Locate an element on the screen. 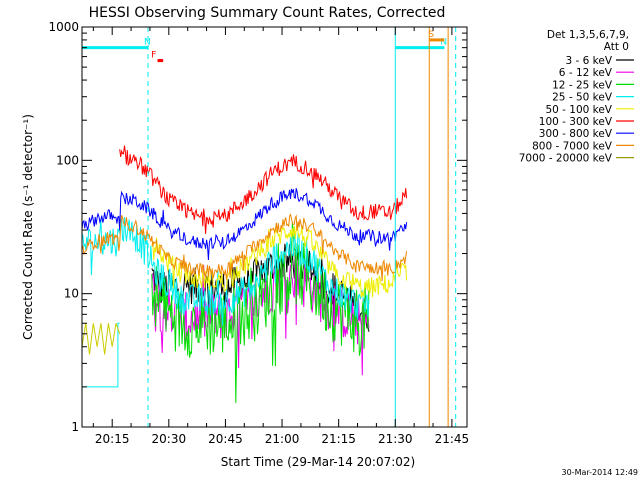 The image size is (640, 480). x-tick-label-0: 20:15 is located at coordinates (112, 439).